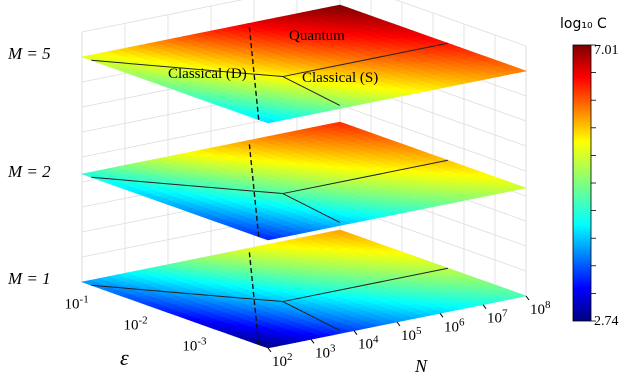 This screenshot has height=391, width=631. Describe the element at coordinates (29, 171) in the screenshot. I see `layer-label-m2: M = 2` at that location.